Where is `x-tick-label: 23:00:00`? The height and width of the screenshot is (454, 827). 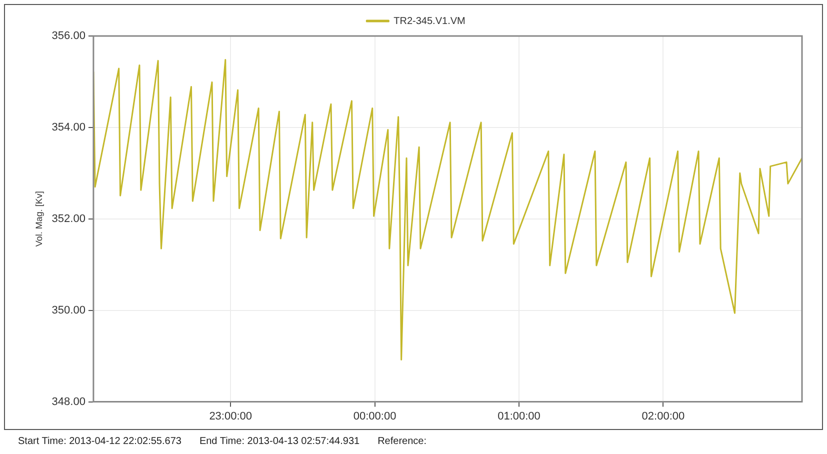
x-tick-label: 23:00:00 is located at coordinates (230, 416).